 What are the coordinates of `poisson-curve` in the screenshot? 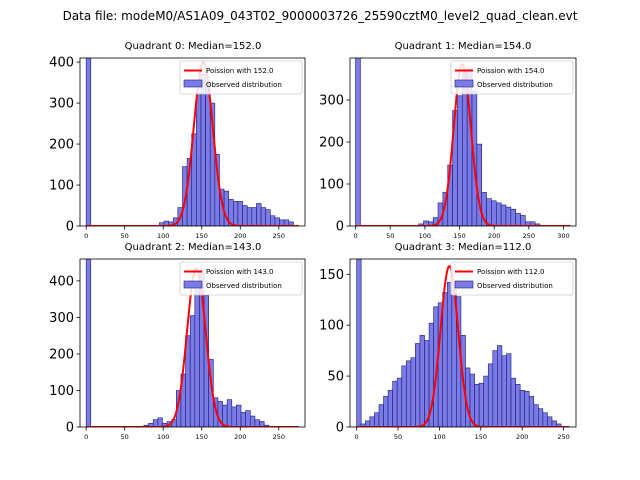 It's located at (463, 345).